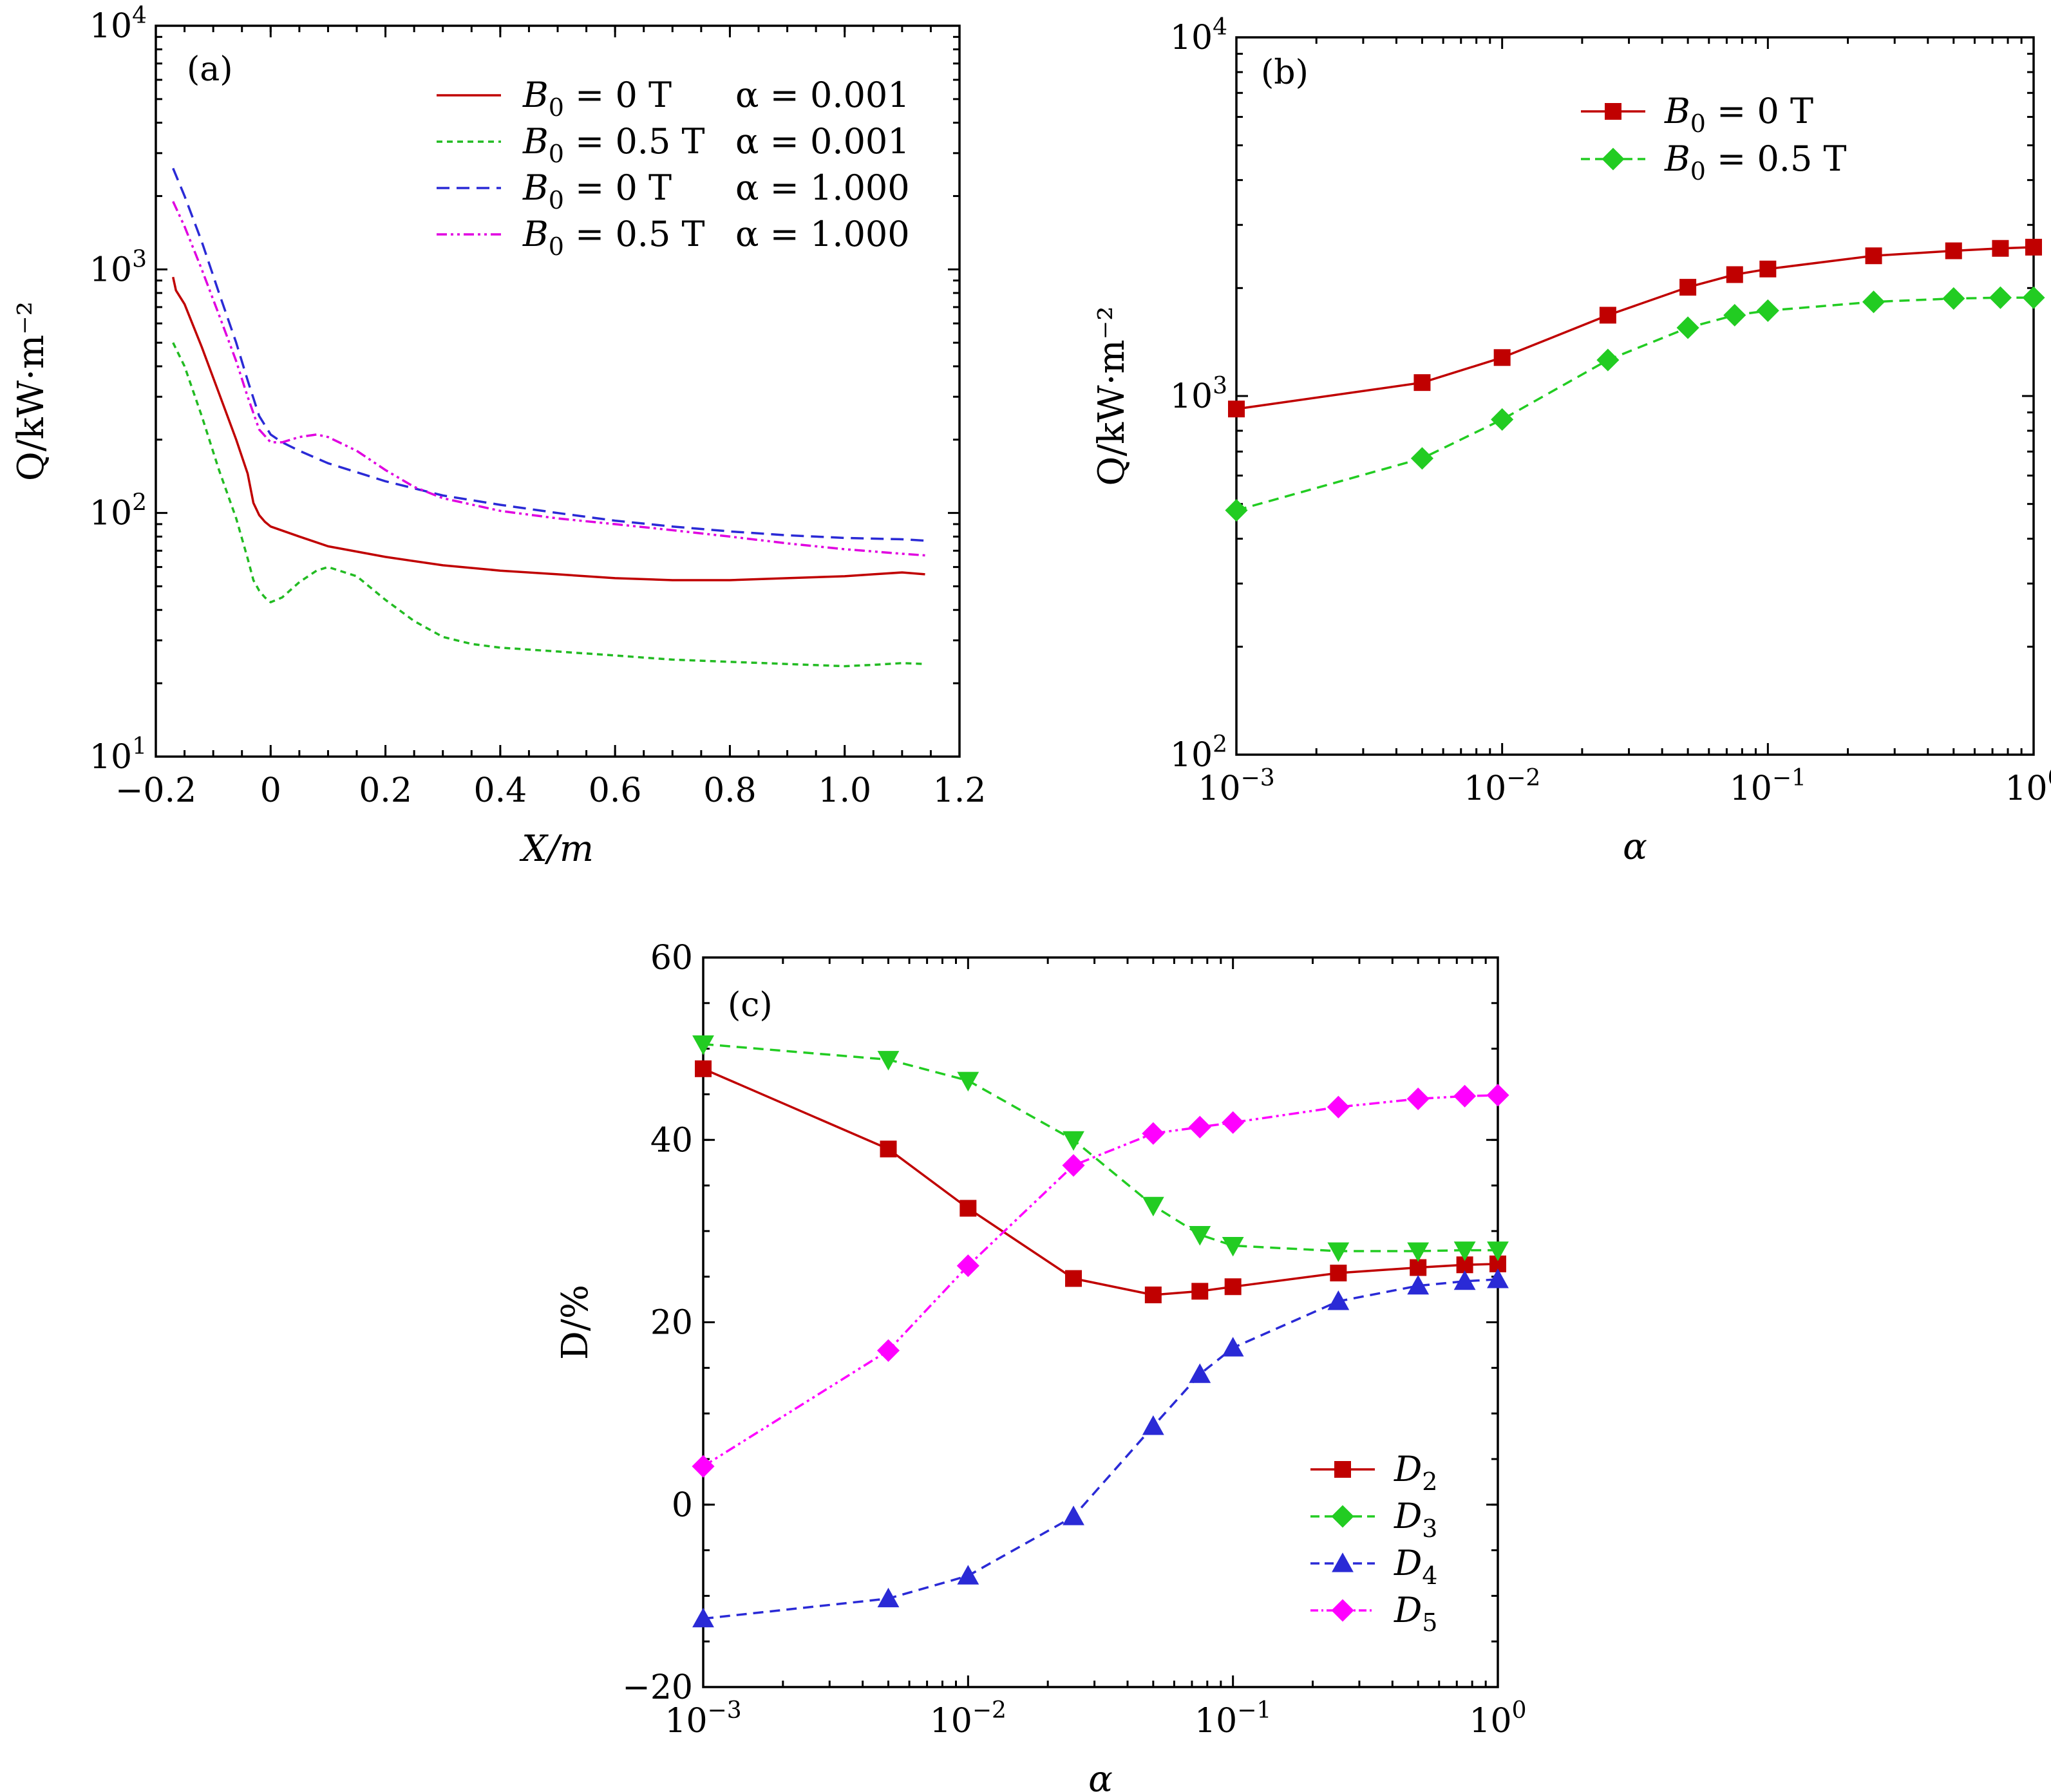 Image resolution: width=2051 pixels, height=1792 pixels. What do you see at coordinates (682, 1505) in the screenshot?
I see `y-tick-label: 0` at bounding box center [682, 1505].